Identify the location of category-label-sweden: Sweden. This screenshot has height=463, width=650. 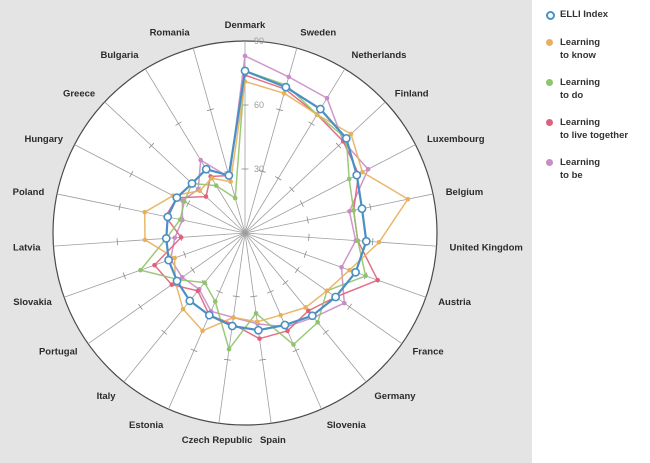
(318, 33).